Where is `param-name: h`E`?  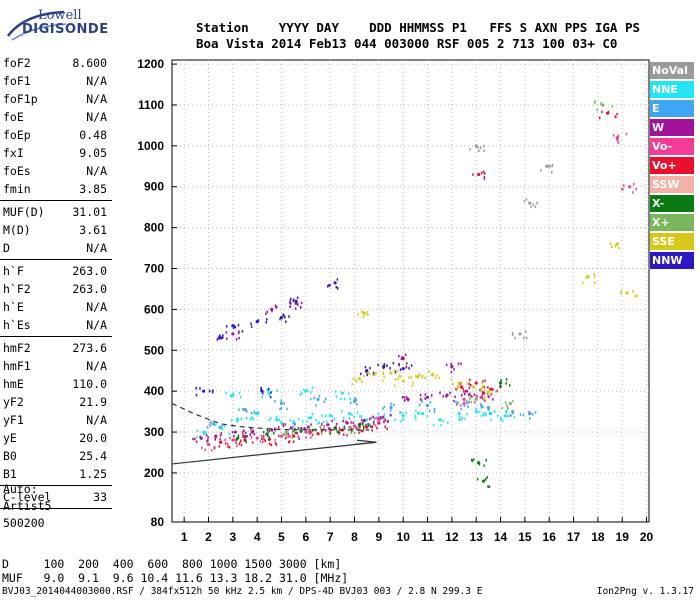 param-name: h`E is located at coordinates (13, 307).